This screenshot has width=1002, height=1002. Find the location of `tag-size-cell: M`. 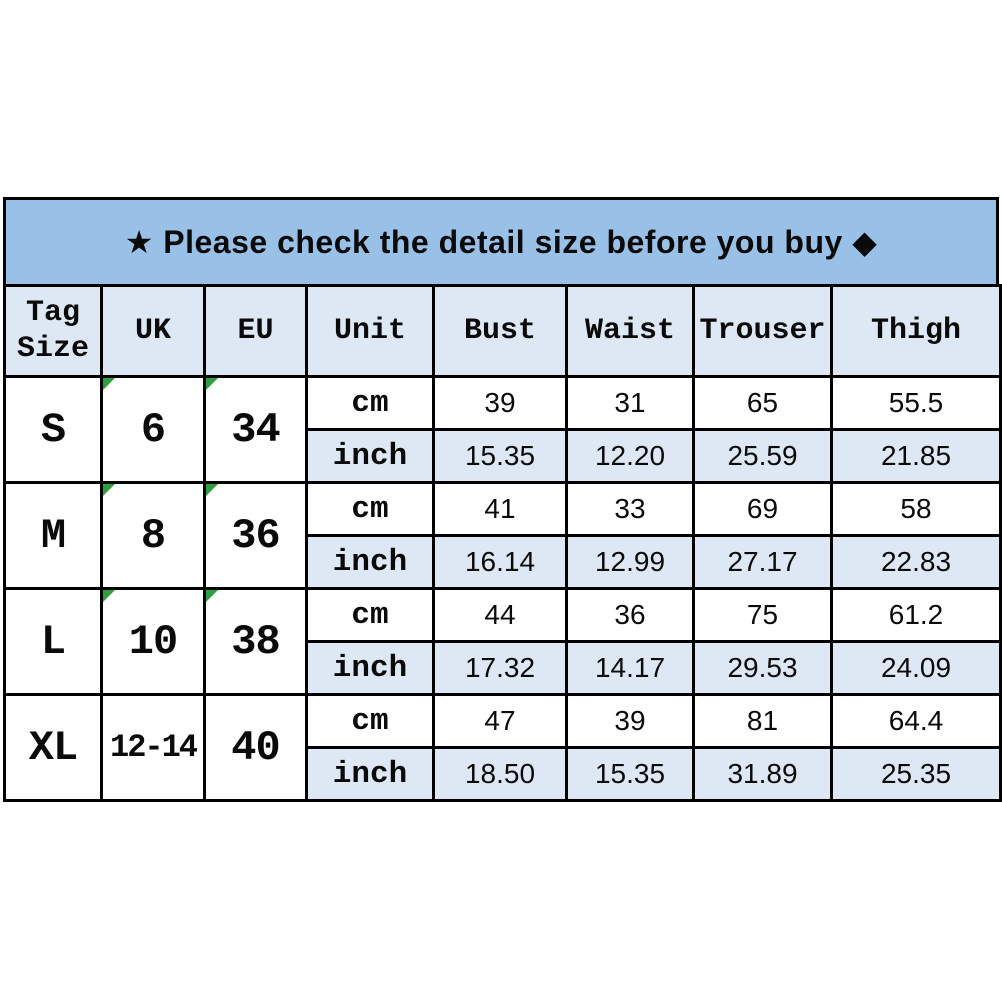

tag-size-cell: M is located at coordinates (53, 535).